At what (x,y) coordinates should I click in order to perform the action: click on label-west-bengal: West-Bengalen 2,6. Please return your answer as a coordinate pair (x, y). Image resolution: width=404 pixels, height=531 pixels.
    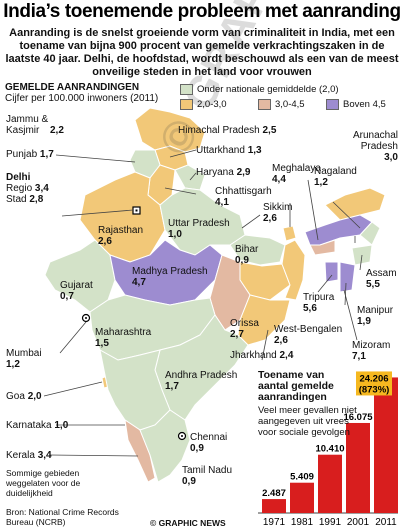
    Looking at the image, I should click on (308, 335).